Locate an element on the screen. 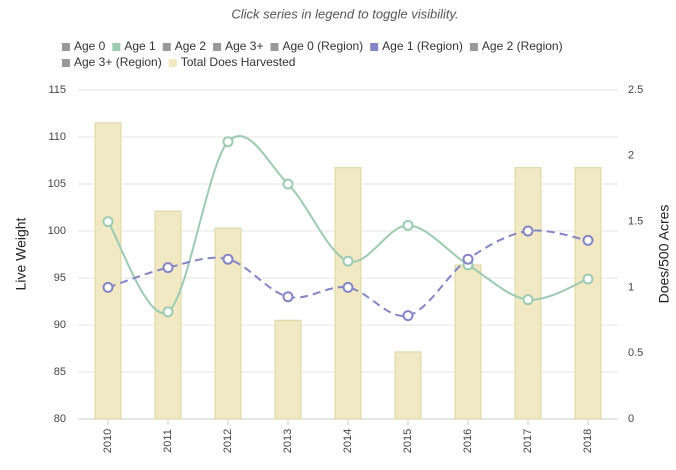 The image size is (676, 470). x-tick-label: 2017 is located at coordinates (528, 441).